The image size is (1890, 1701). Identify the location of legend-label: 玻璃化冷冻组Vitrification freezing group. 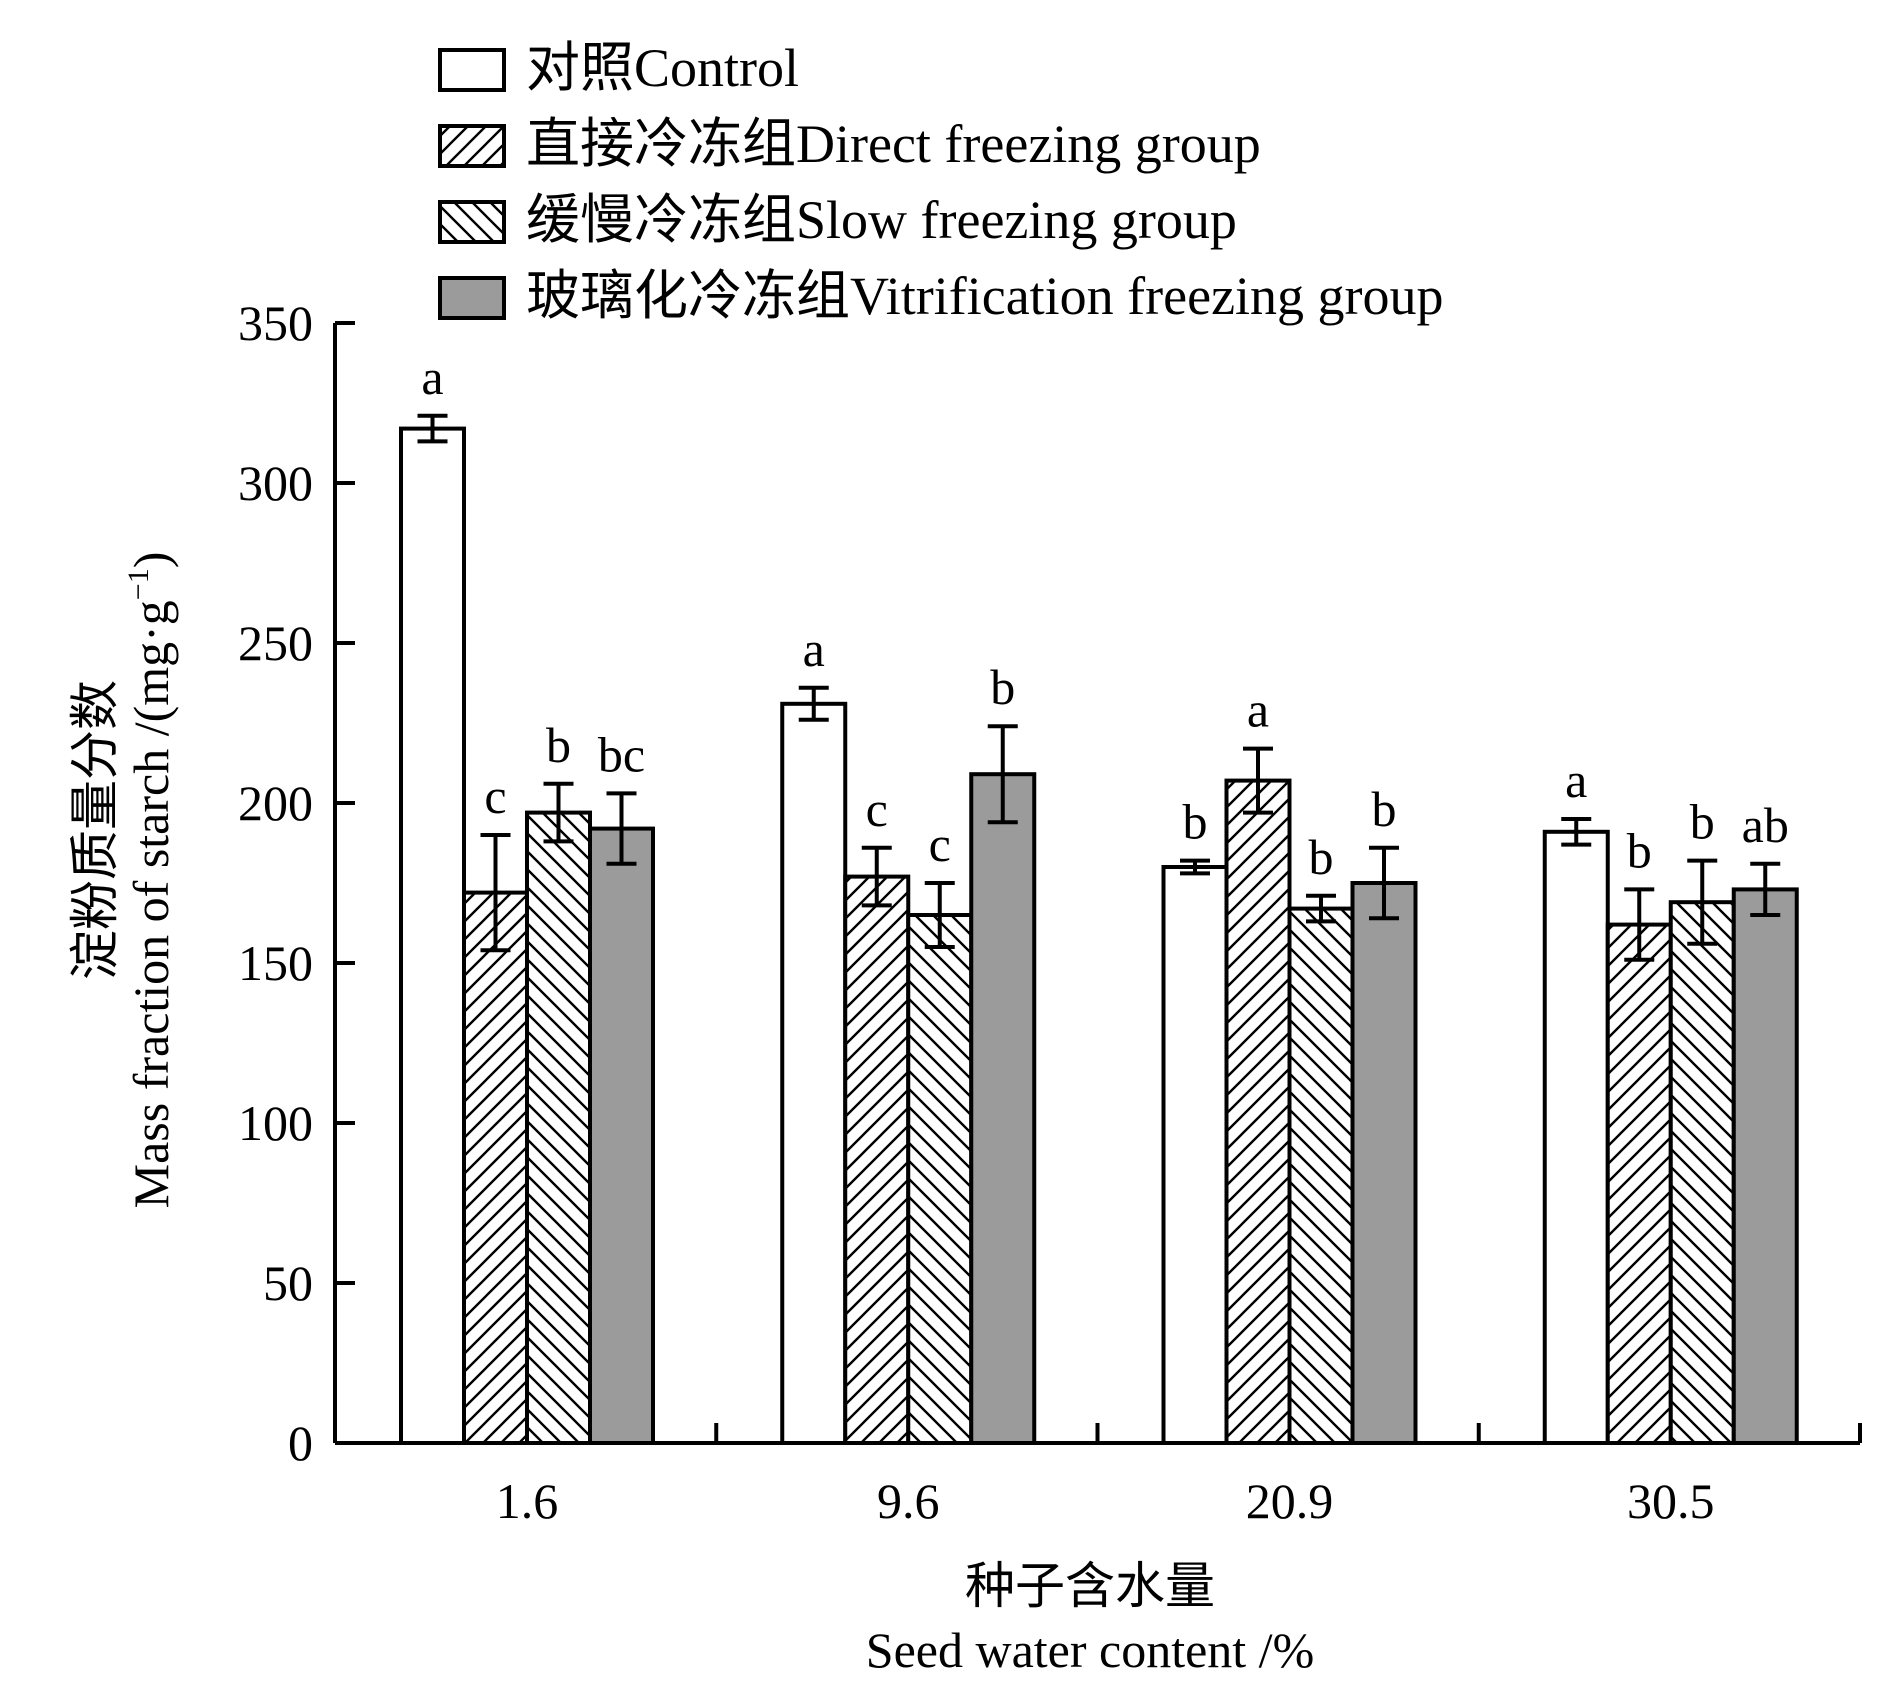
(985, 296).